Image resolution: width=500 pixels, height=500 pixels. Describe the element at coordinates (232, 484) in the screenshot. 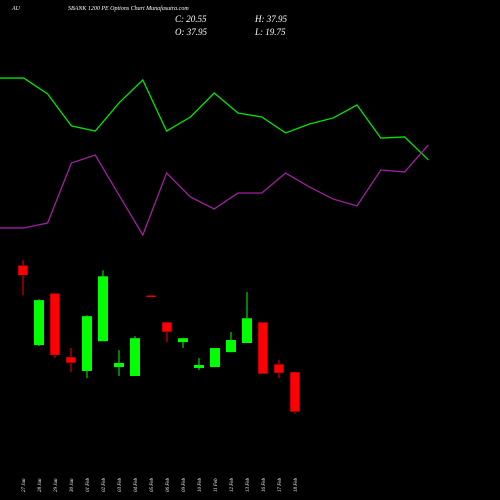

I see `x-tick-label: 12 Feb` at that location.